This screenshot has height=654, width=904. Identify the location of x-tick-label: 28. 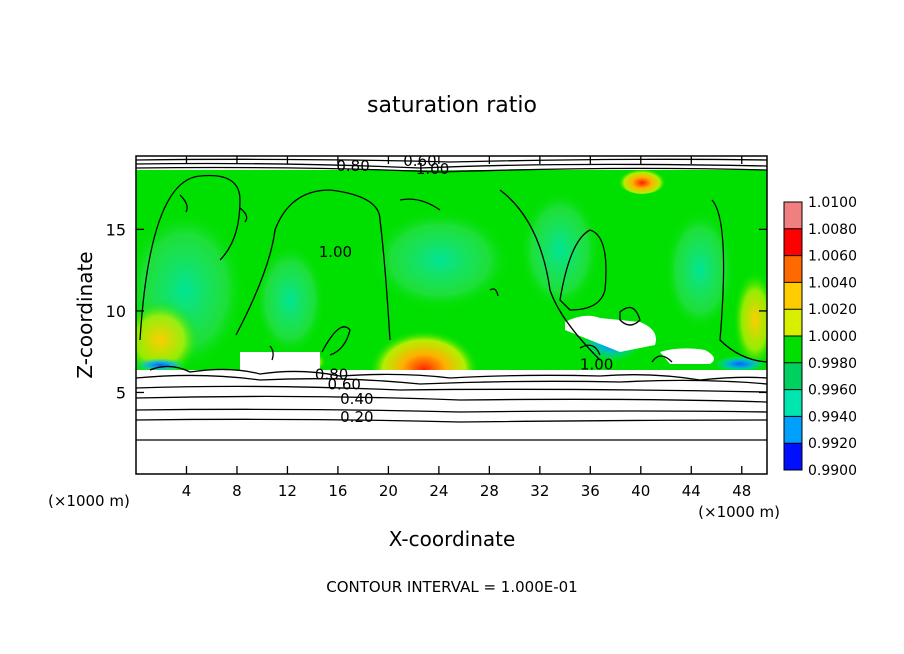
(489, 491).